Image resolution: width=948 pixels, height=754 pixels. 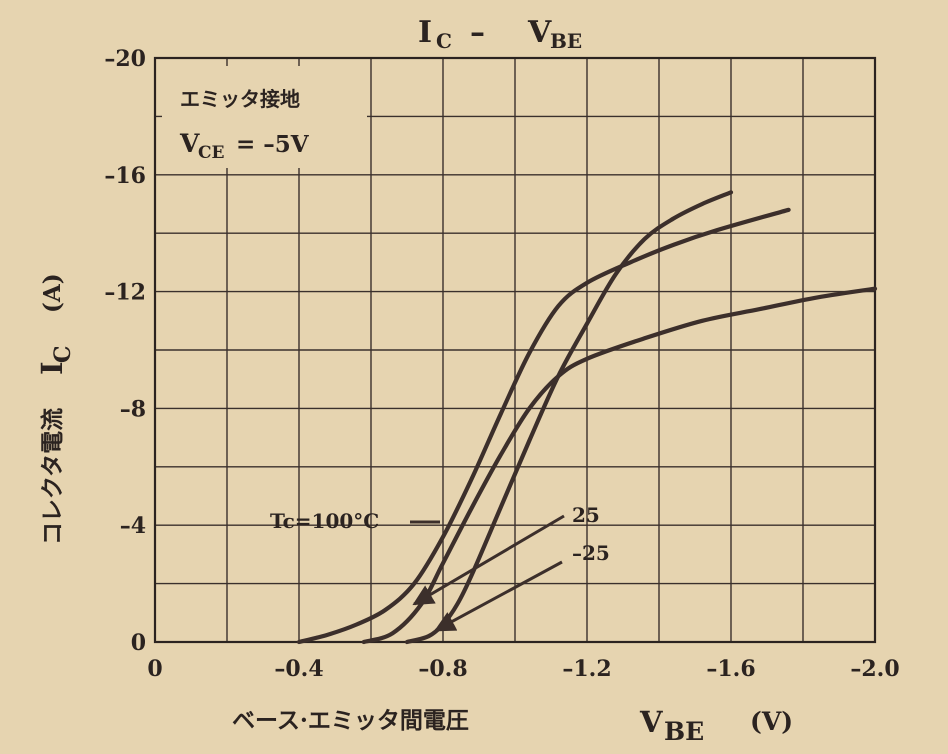 I want to click on legend-vce-subscript: CE, so click(x=211, y=153).